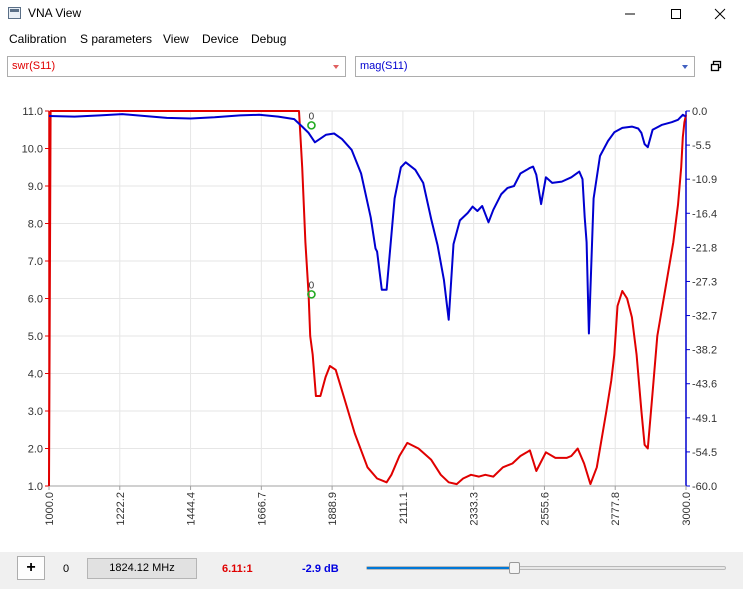 The width and height of the screenshot is (743, 589). What do you see at coordinates (704, 282) in the screenshot?
I see `right-tick-label: -27.3` at bounding box center [704, 282].